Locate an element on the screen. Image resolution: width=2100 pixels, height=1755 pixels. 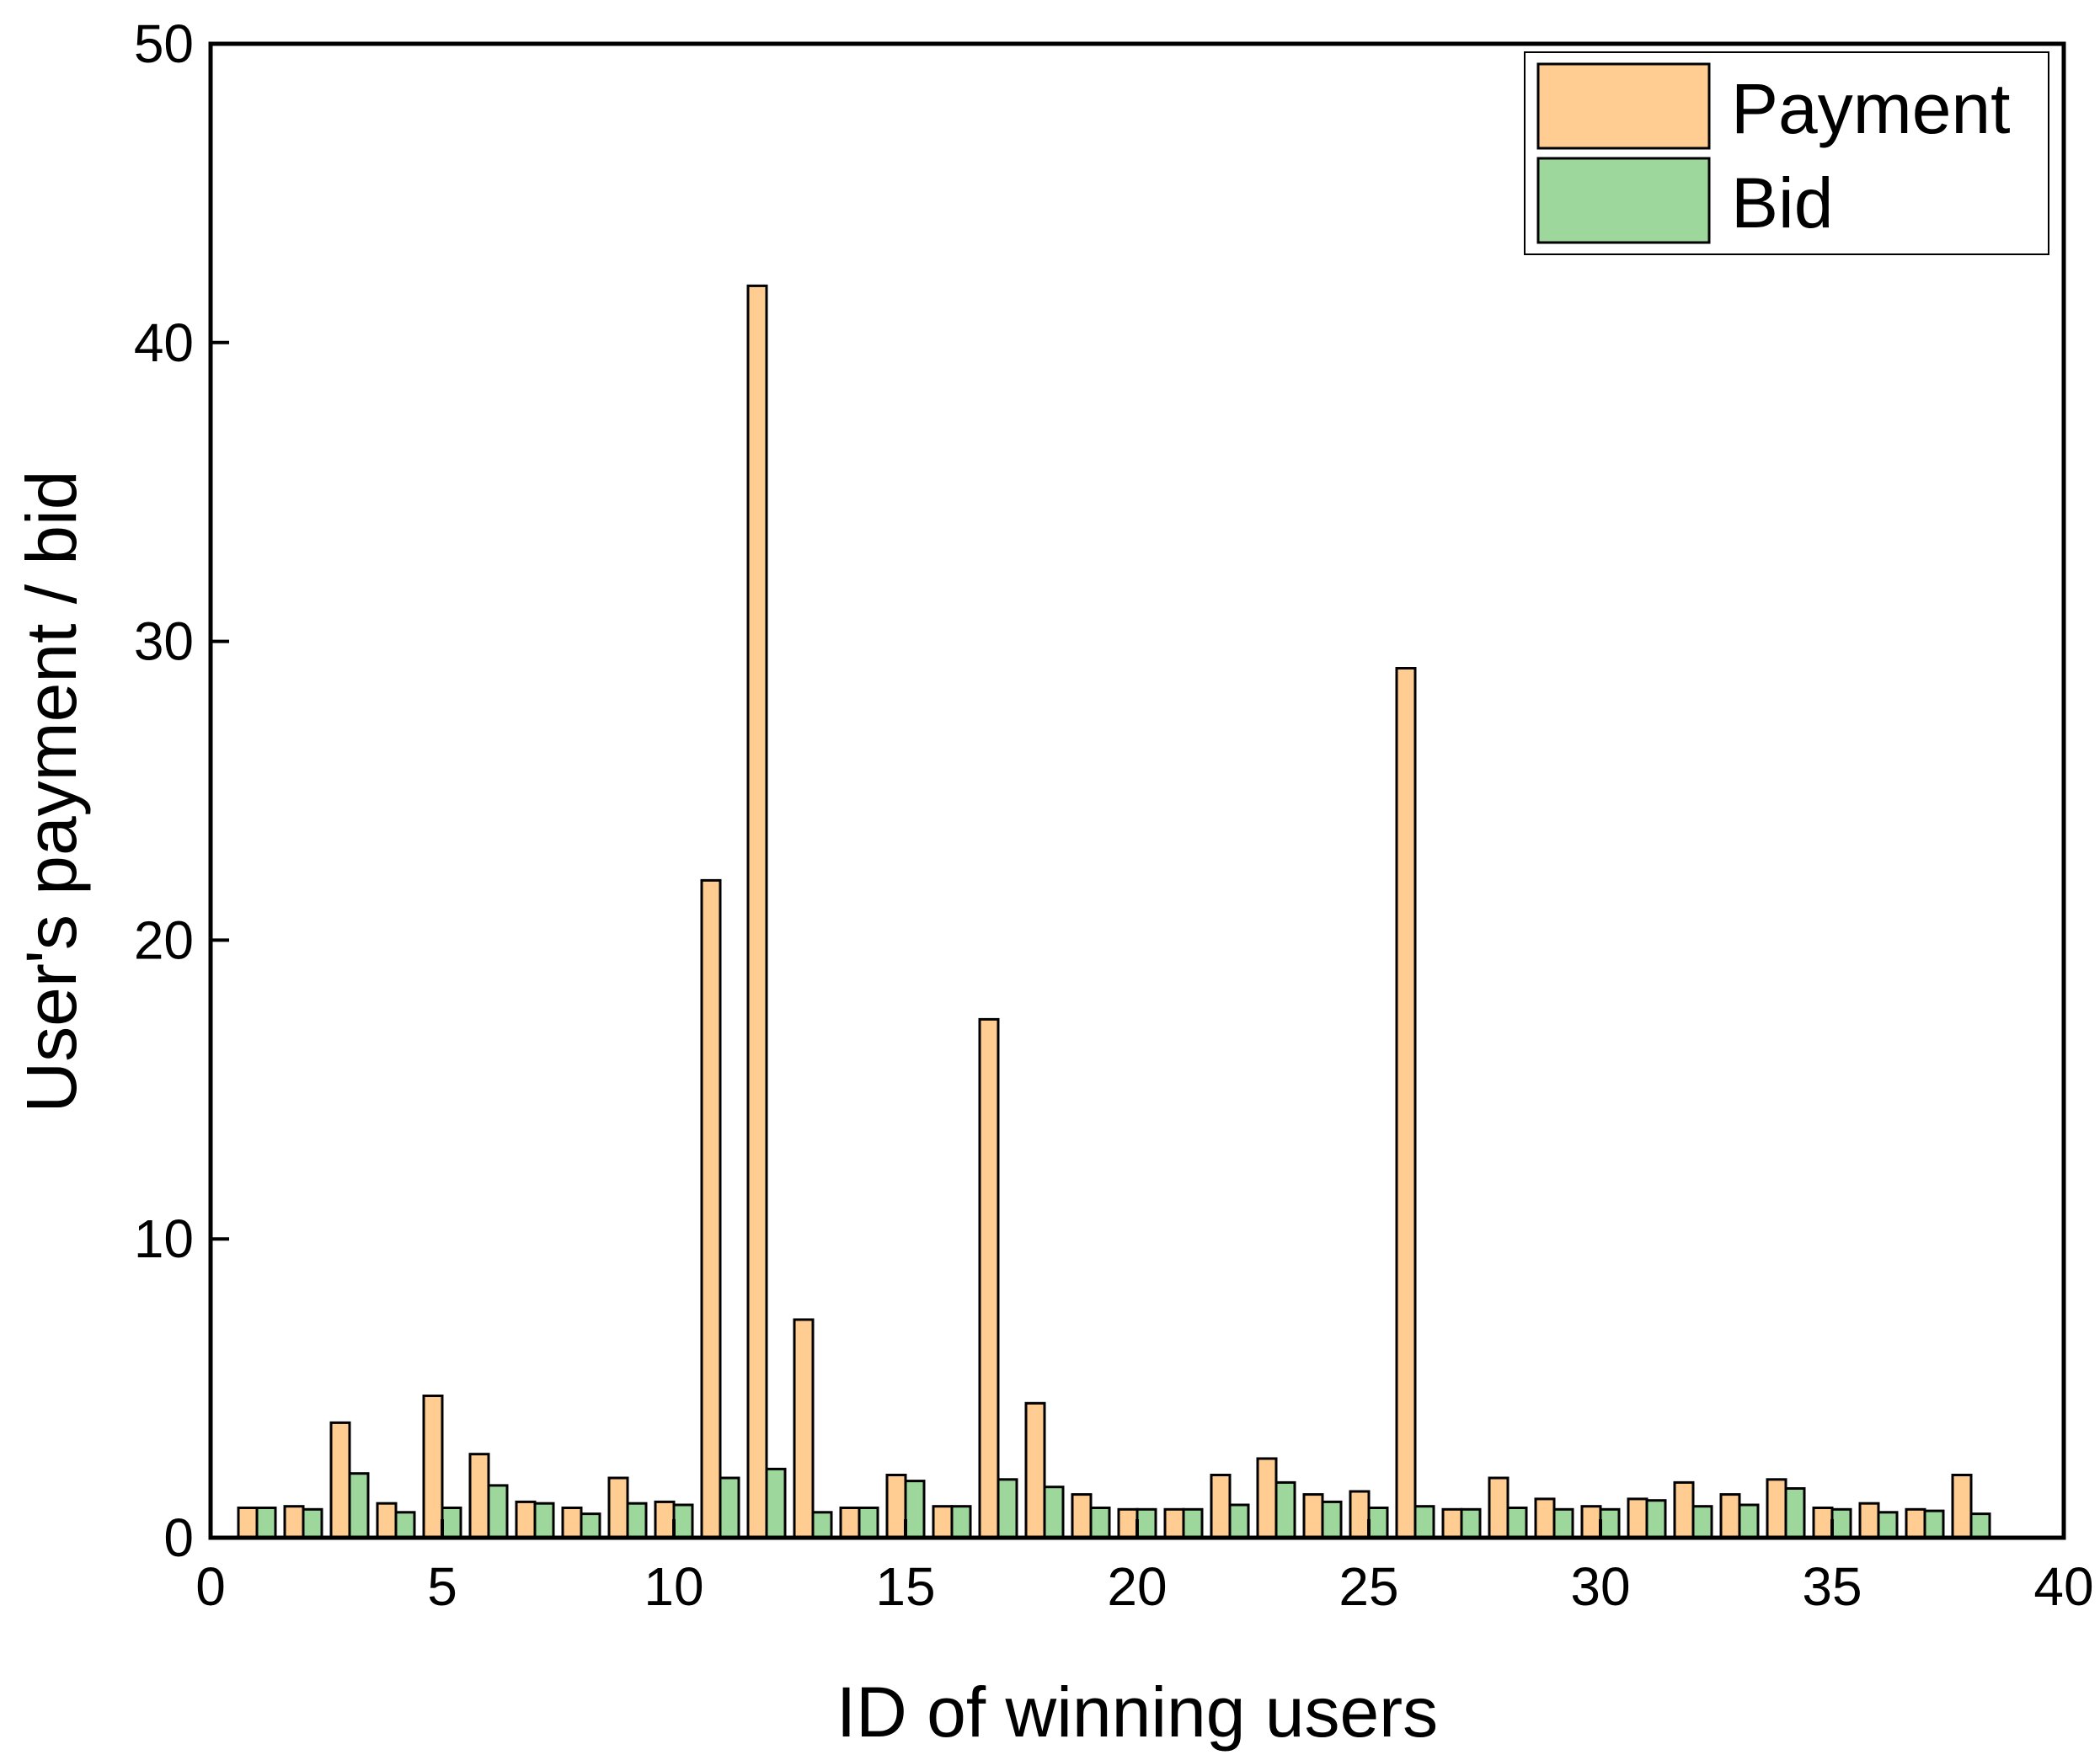
x-axis-title: ID of winning users is located at coordinates (1137, 1712).